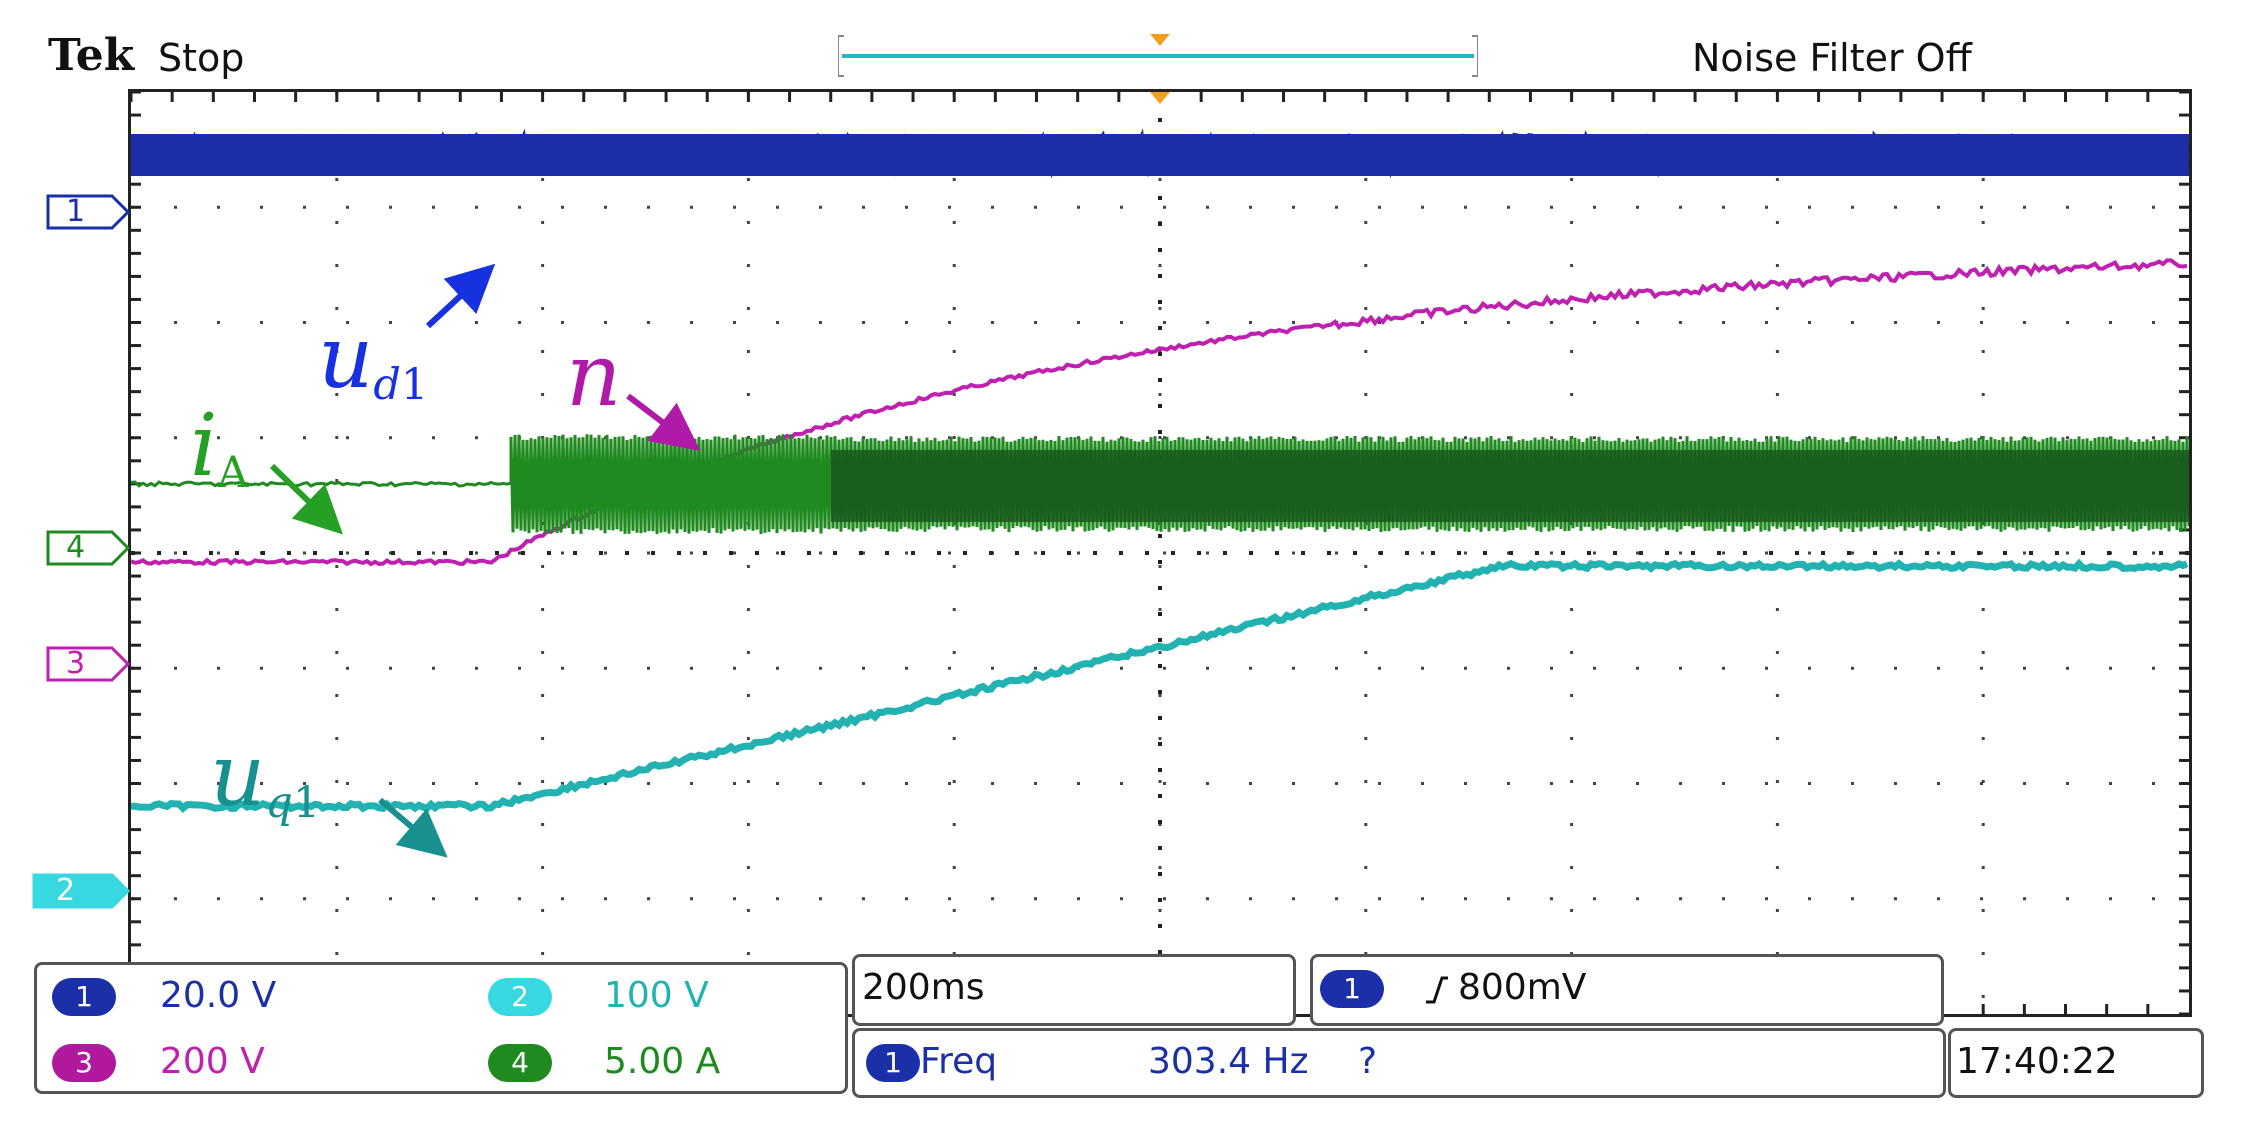 The image size is (2243, 1131). What do you see at coordinates (212, 1061) in the screenshot?
I see `ch3-scale-value: 200 V` at bounding box center [212, 1061].